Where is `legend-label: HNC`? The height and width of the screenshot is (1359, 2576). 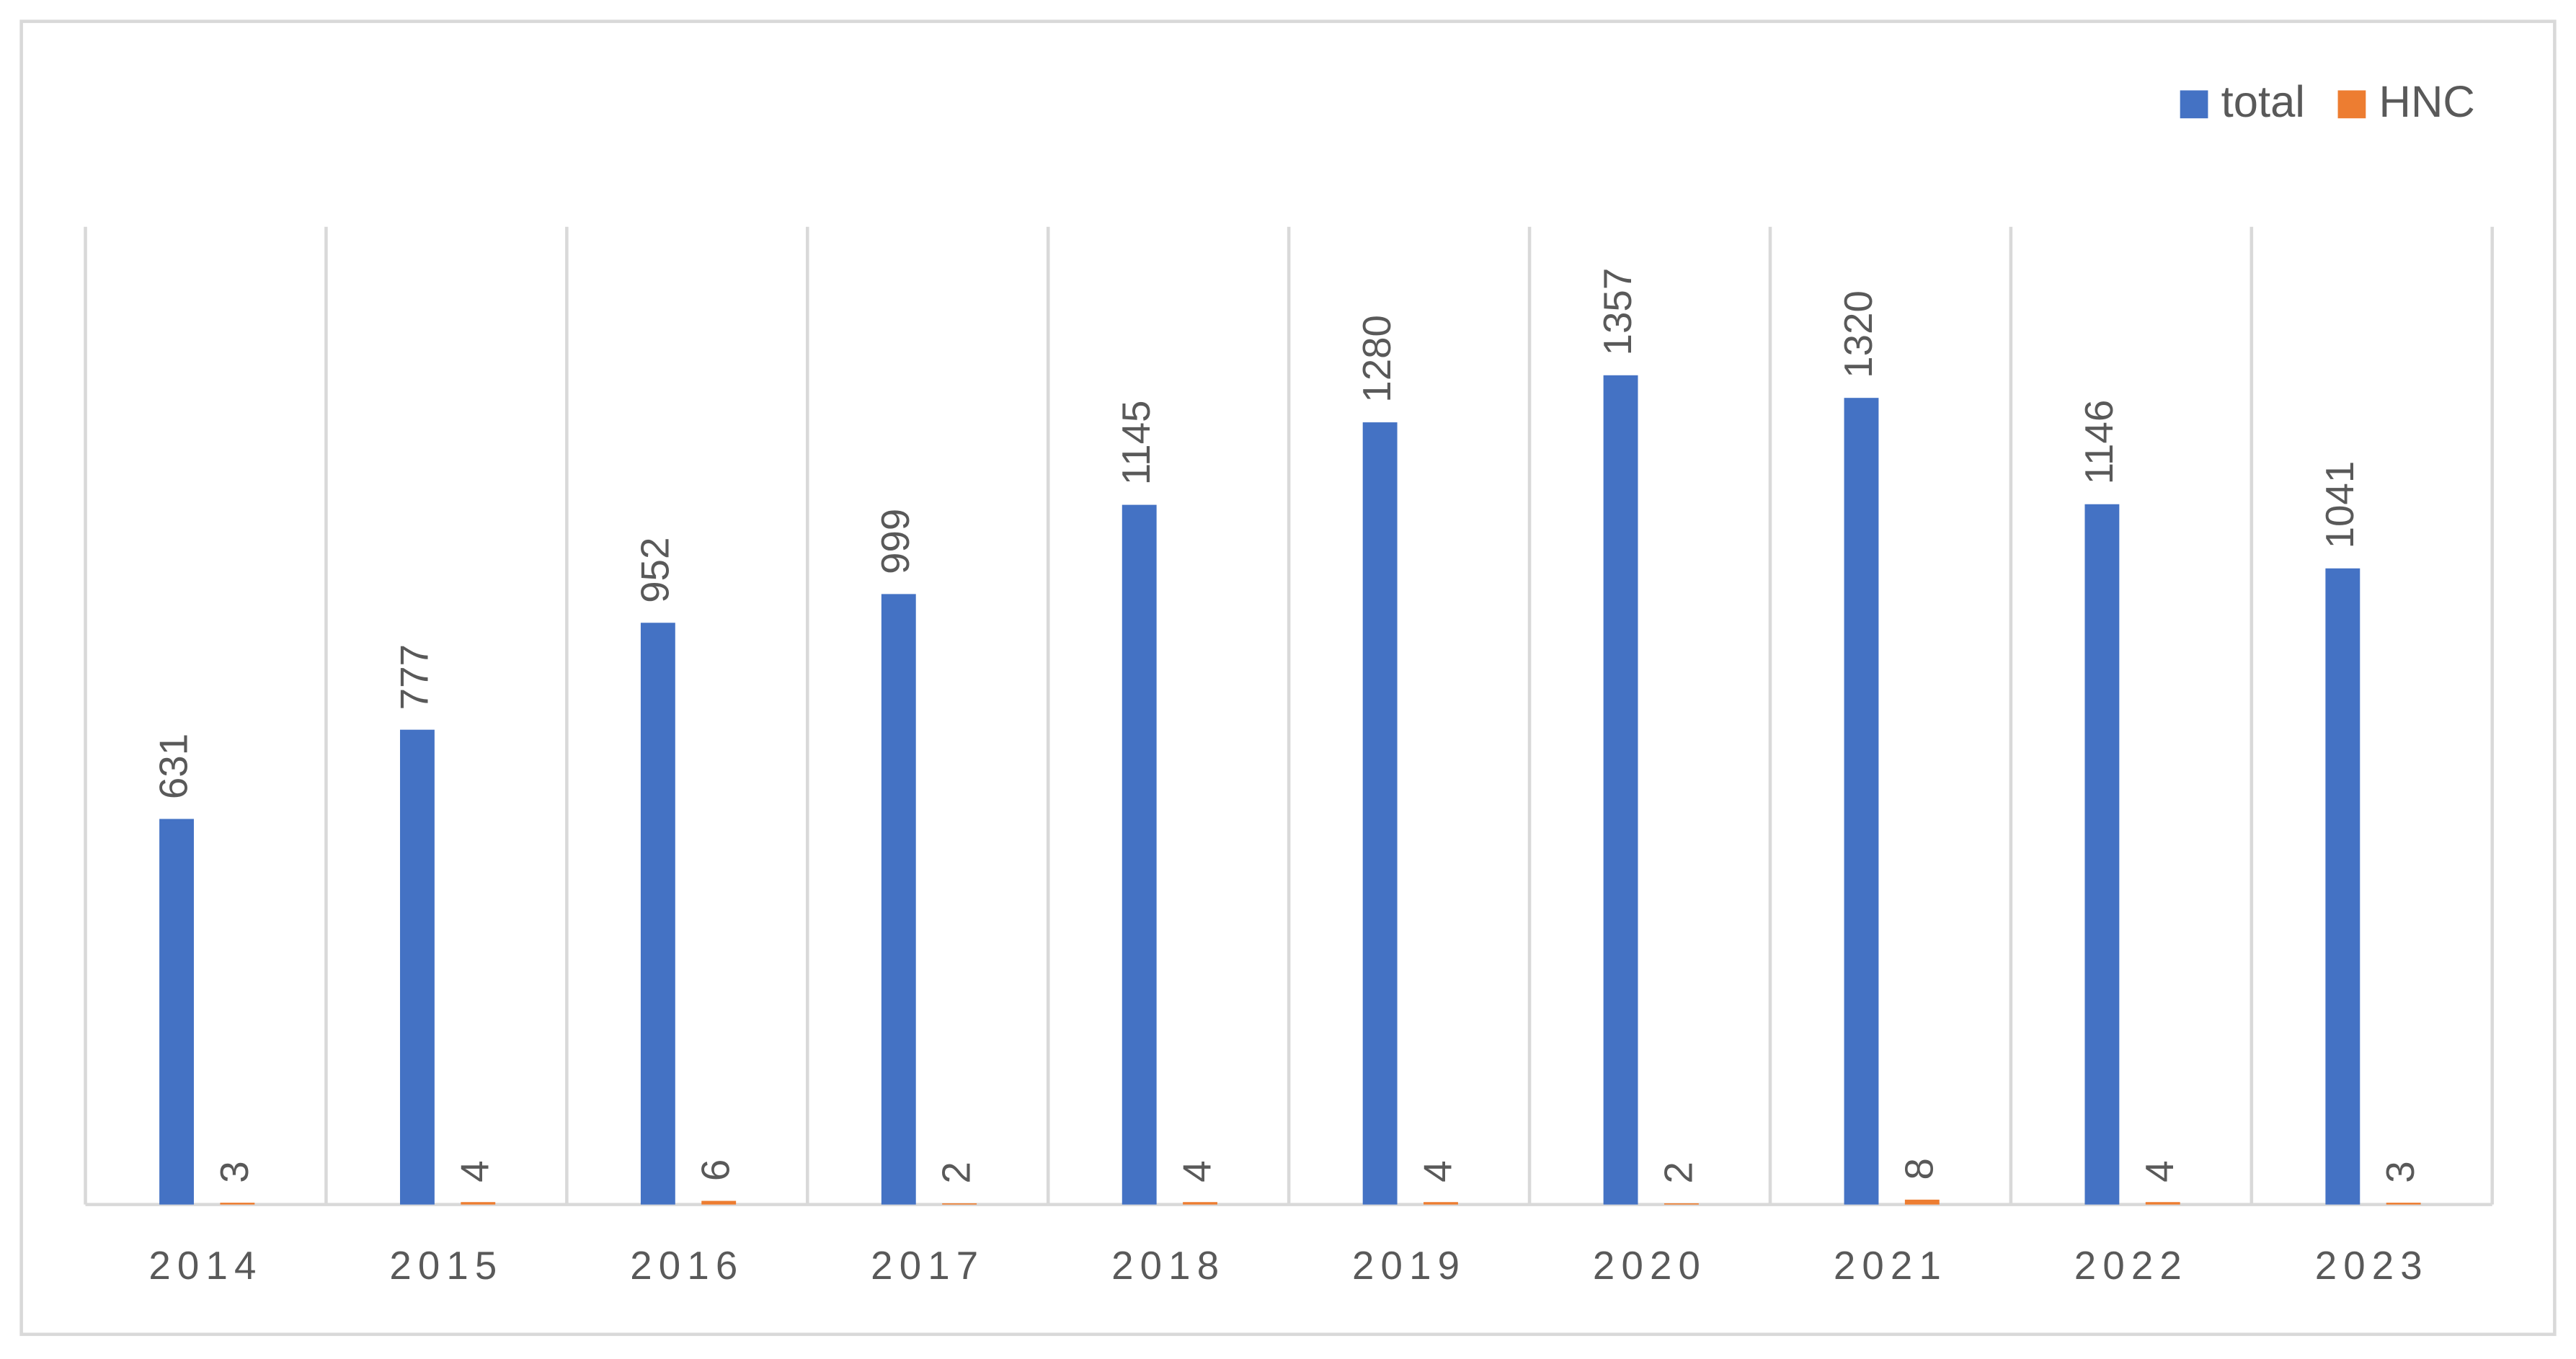
legend-label: HNC is located at coordinates (2427, 102).